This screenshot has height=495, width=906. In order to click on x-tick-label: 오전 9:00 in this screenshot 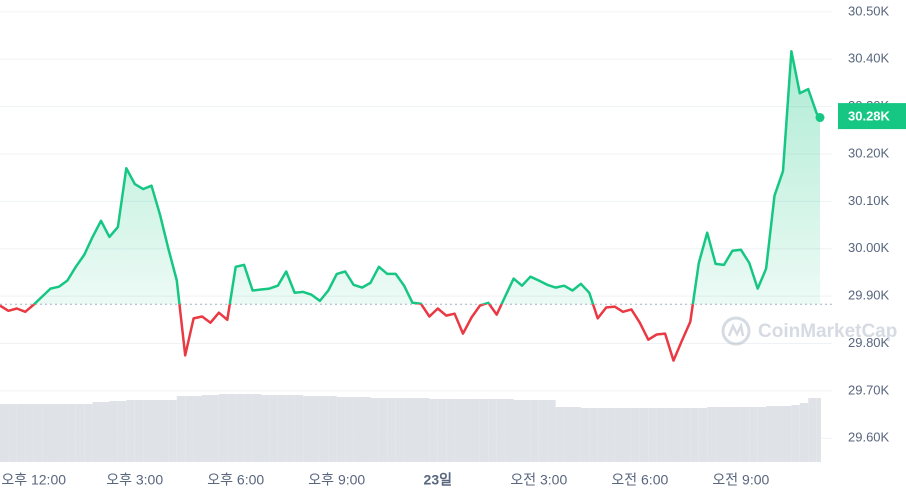, I will do `click(740, 480)`.